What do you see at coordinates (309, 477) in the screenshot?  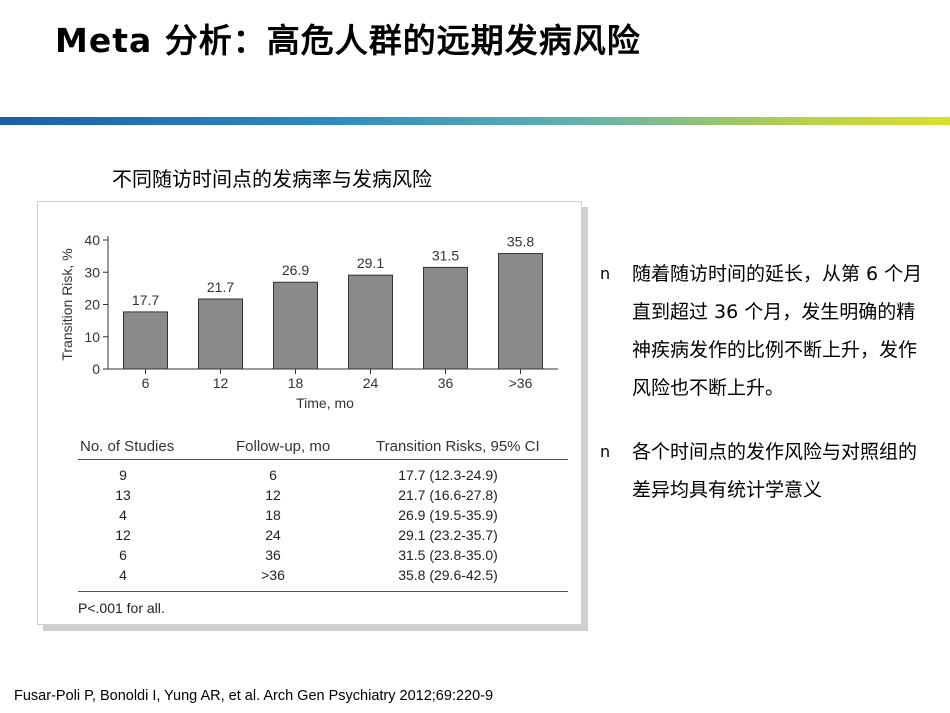 I see `table-row: 9 6 17.7 (12.3-24.9)` at bounding box center [309, 477].